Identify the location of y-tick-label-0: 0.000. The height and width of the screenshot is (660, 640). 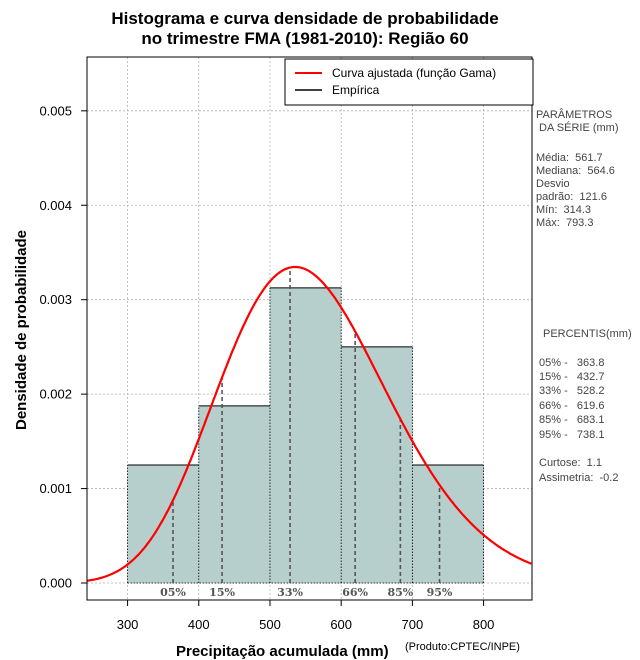
(55, 583).